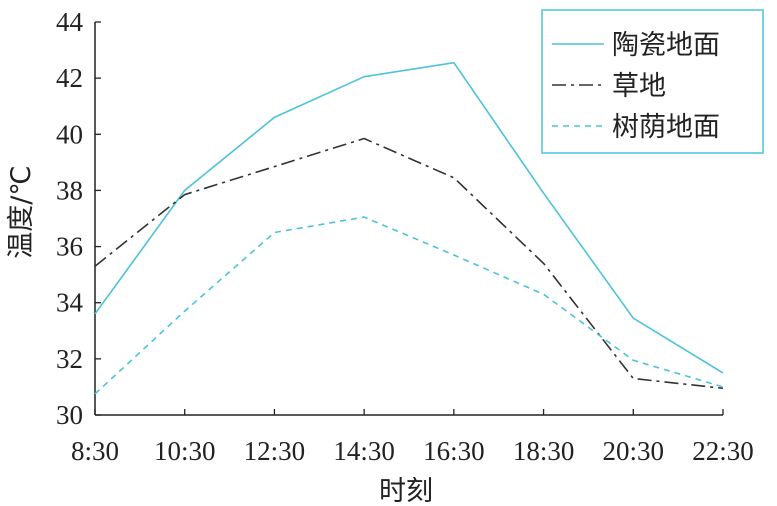  What do you see at coordinates (21, 211) in the screenshot?
I see `y-axis-title: 温度/℃` at bounding box center [21, 211].